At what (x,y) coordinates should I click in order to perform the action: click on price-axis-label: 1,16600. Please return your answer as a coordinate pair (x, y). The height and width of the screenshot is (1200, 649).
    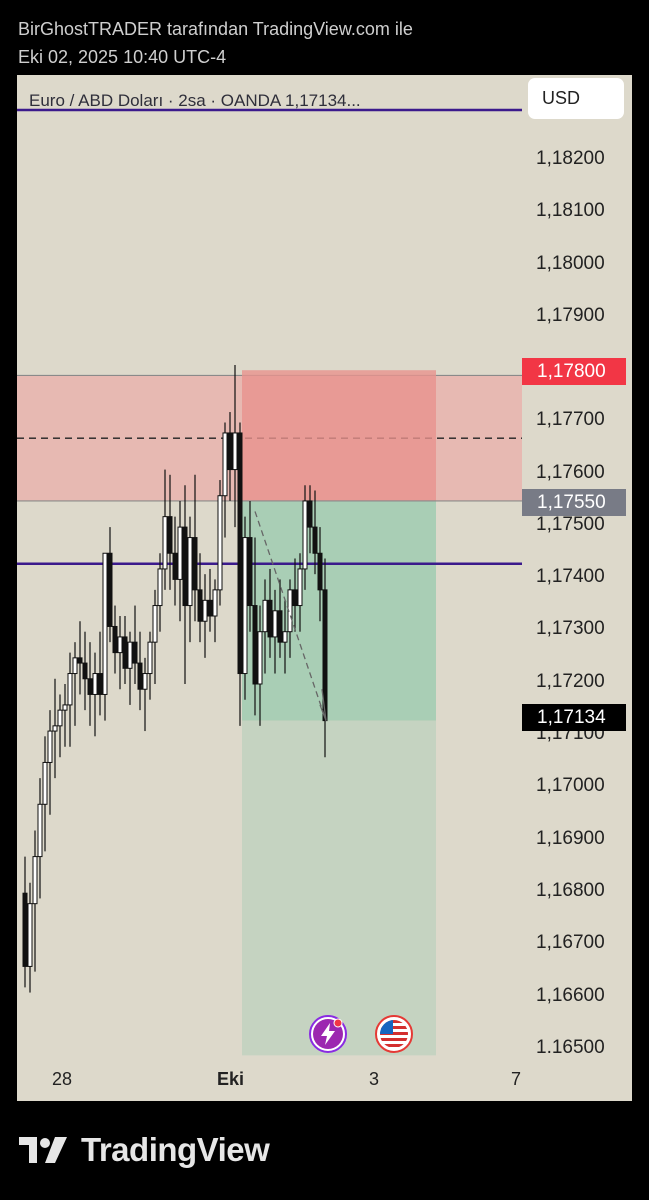
    Looking at the image, I should click on (570, 995).